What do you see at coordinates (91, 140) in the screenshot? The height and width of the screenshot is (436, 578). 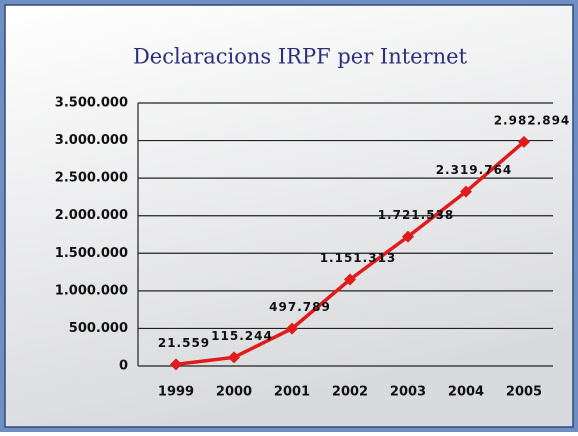 I see `y-tick-label: 3.000.000` at bounding box center [91, 140].